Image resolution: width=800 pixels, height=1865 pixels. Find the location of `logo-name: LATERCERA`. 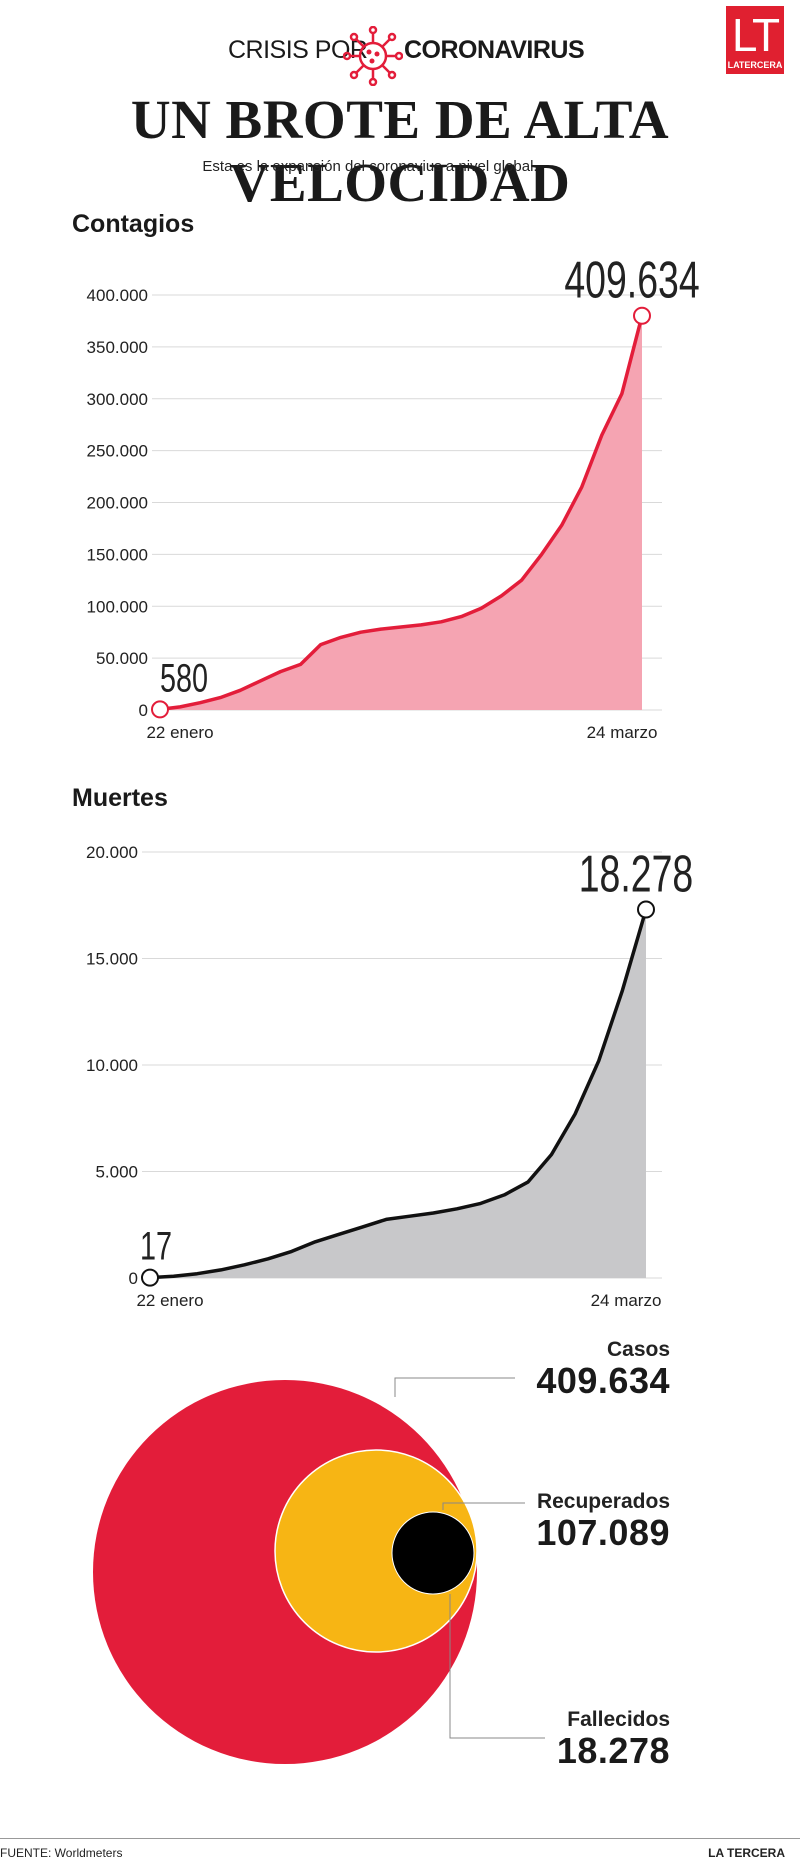

logo-name: LATERCERA is located at coordinates (755, 65).